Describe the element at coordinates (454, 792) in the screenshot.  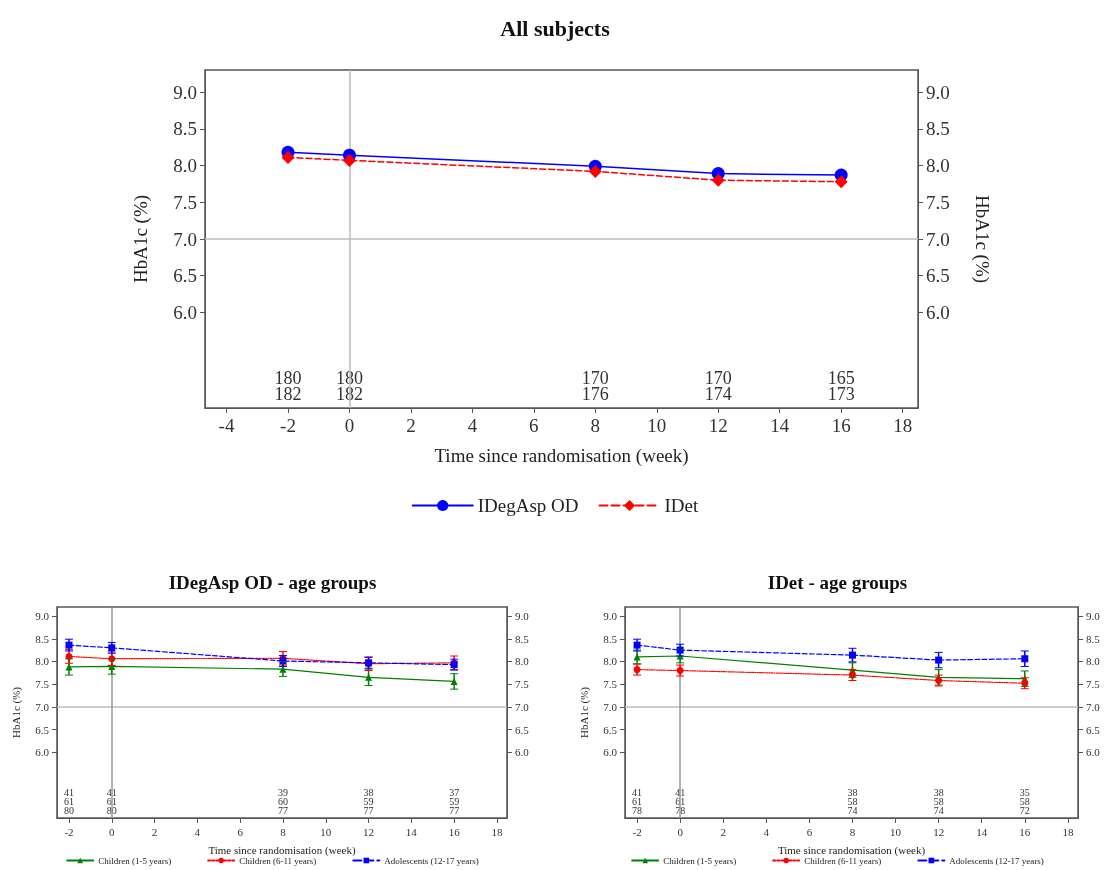
I see `annotation: 37` at that location.